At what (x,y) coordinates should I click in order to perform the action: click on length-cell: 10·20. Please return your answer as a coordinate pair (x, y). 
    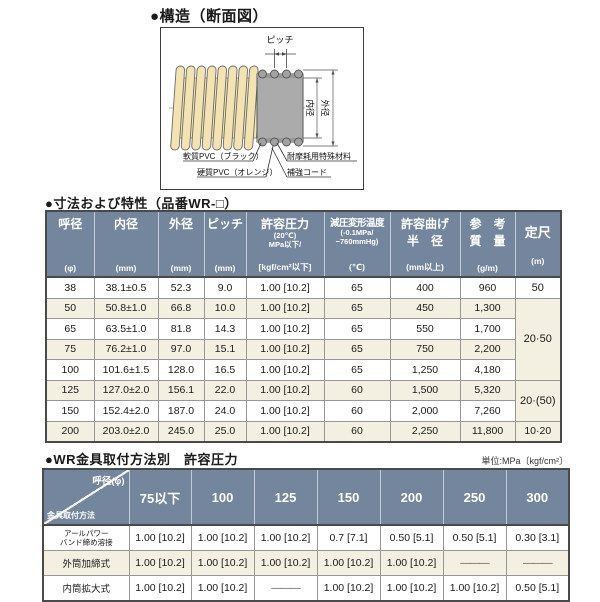
    Looking at the image, I should click on (538, 431).